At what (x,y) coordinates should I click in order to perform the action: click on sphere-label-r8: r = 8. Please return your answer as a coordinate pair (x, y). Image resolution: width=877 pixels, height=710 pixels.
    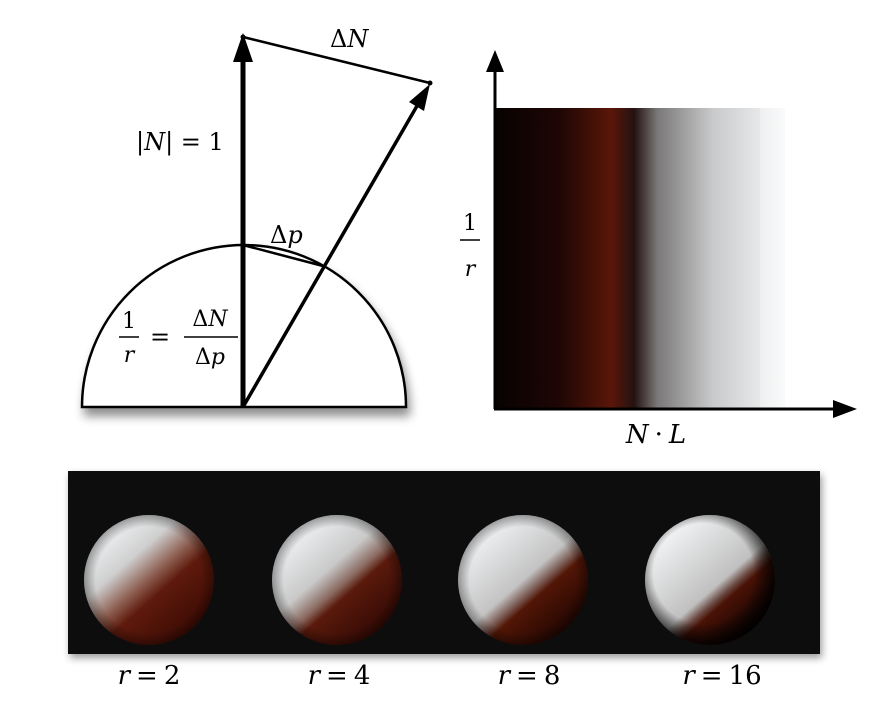
    Looking at the image, I should click on (529, 676).